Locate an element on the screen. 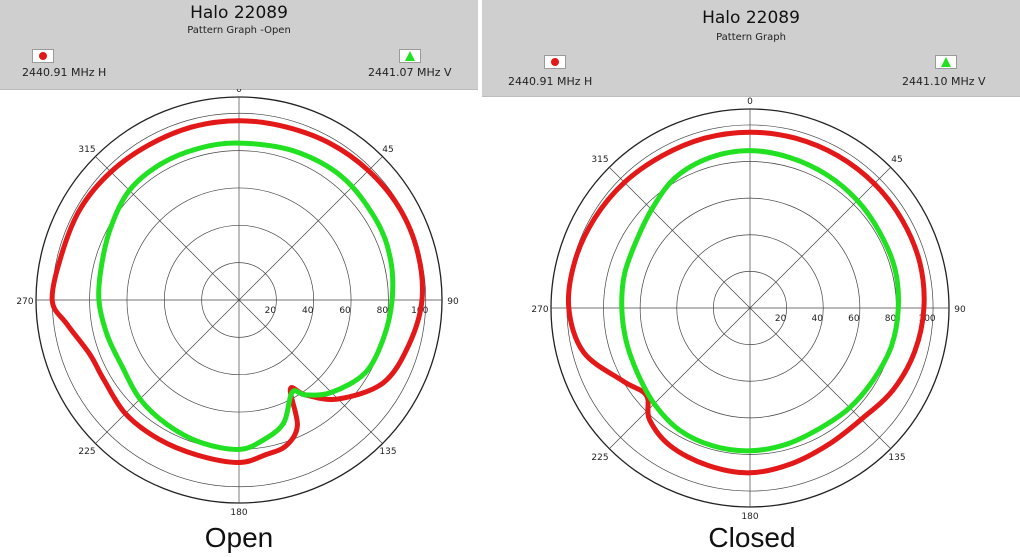  angle-label: 90 is located at coordinates (960, 310).